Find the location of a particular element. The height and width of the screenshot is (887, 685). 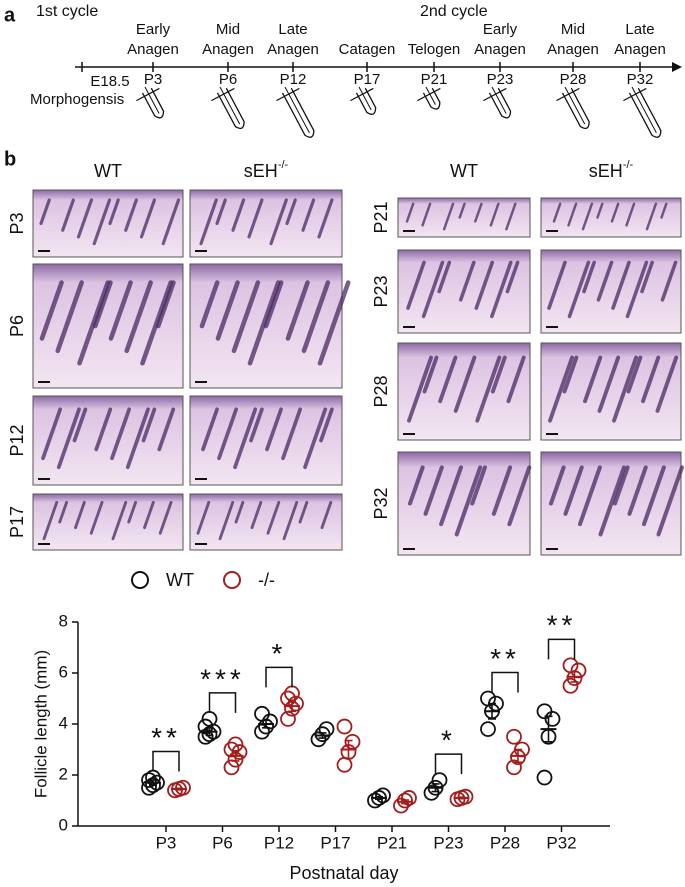

x-tick-label: P32 is located at coordinates (561, 842).